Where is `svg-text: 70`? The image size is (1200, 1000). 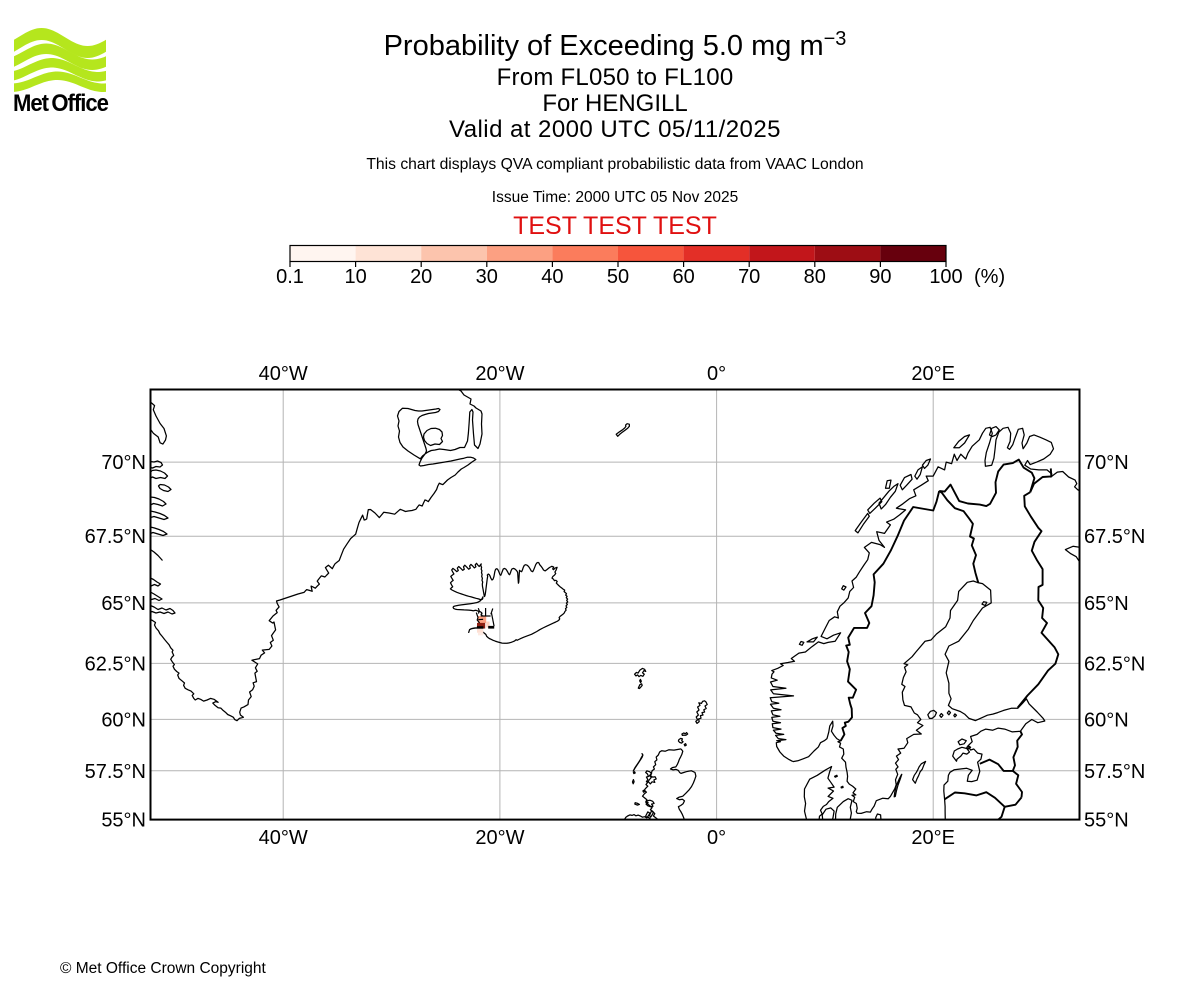 svg-text: 70 is located at coordinates (749, 277).